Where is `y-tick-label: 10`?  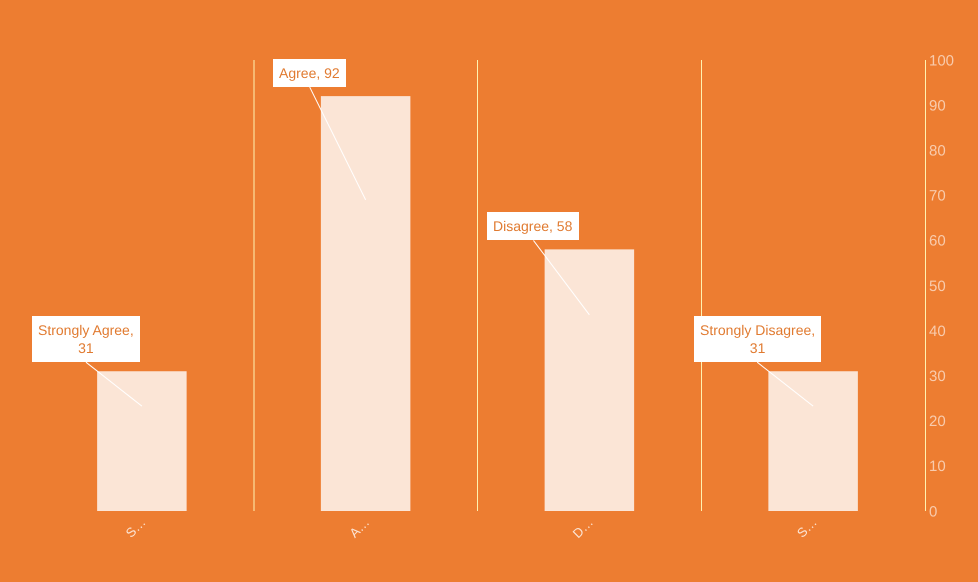 y-tick-label: 10 is located at coordinates (937, 467).